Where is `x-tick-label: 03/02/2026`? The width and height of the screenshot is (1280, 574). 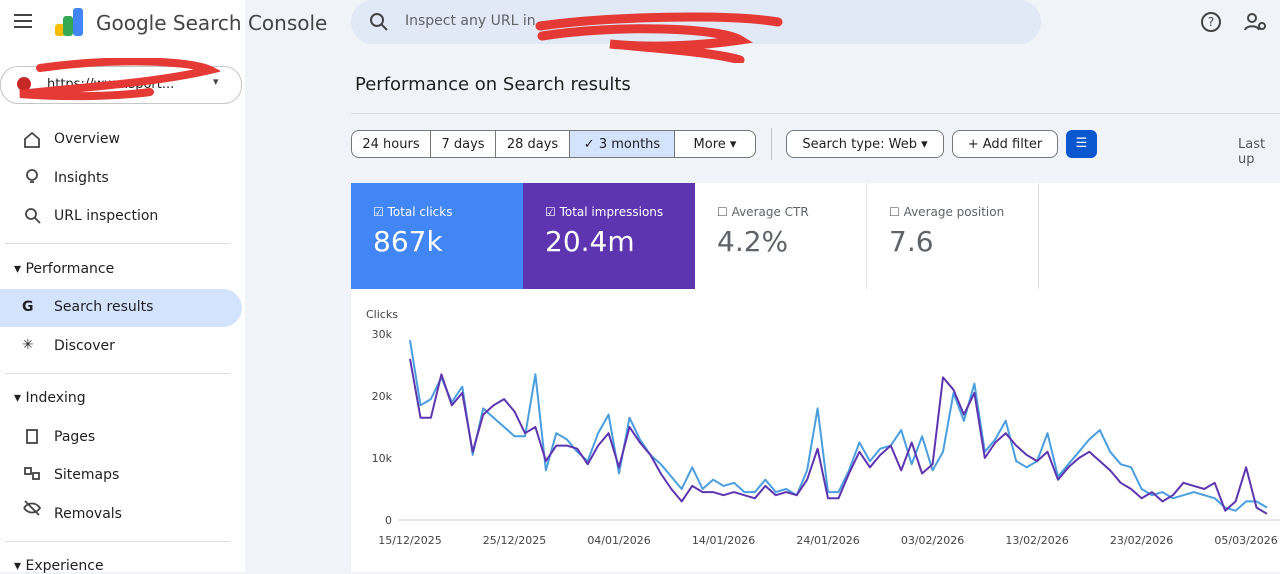 x-tick-label: 03/02/2026 is located at coordinates (932, 540).